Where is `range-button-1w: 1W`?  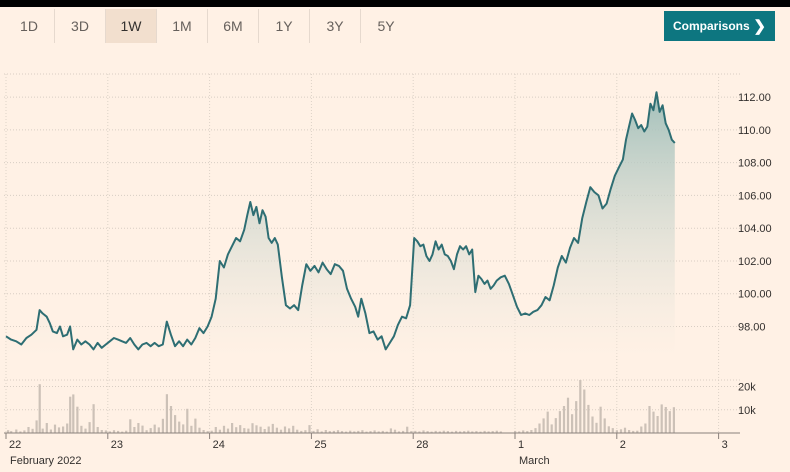
range-button-1w: 1W is located at coordinates (131, 26).